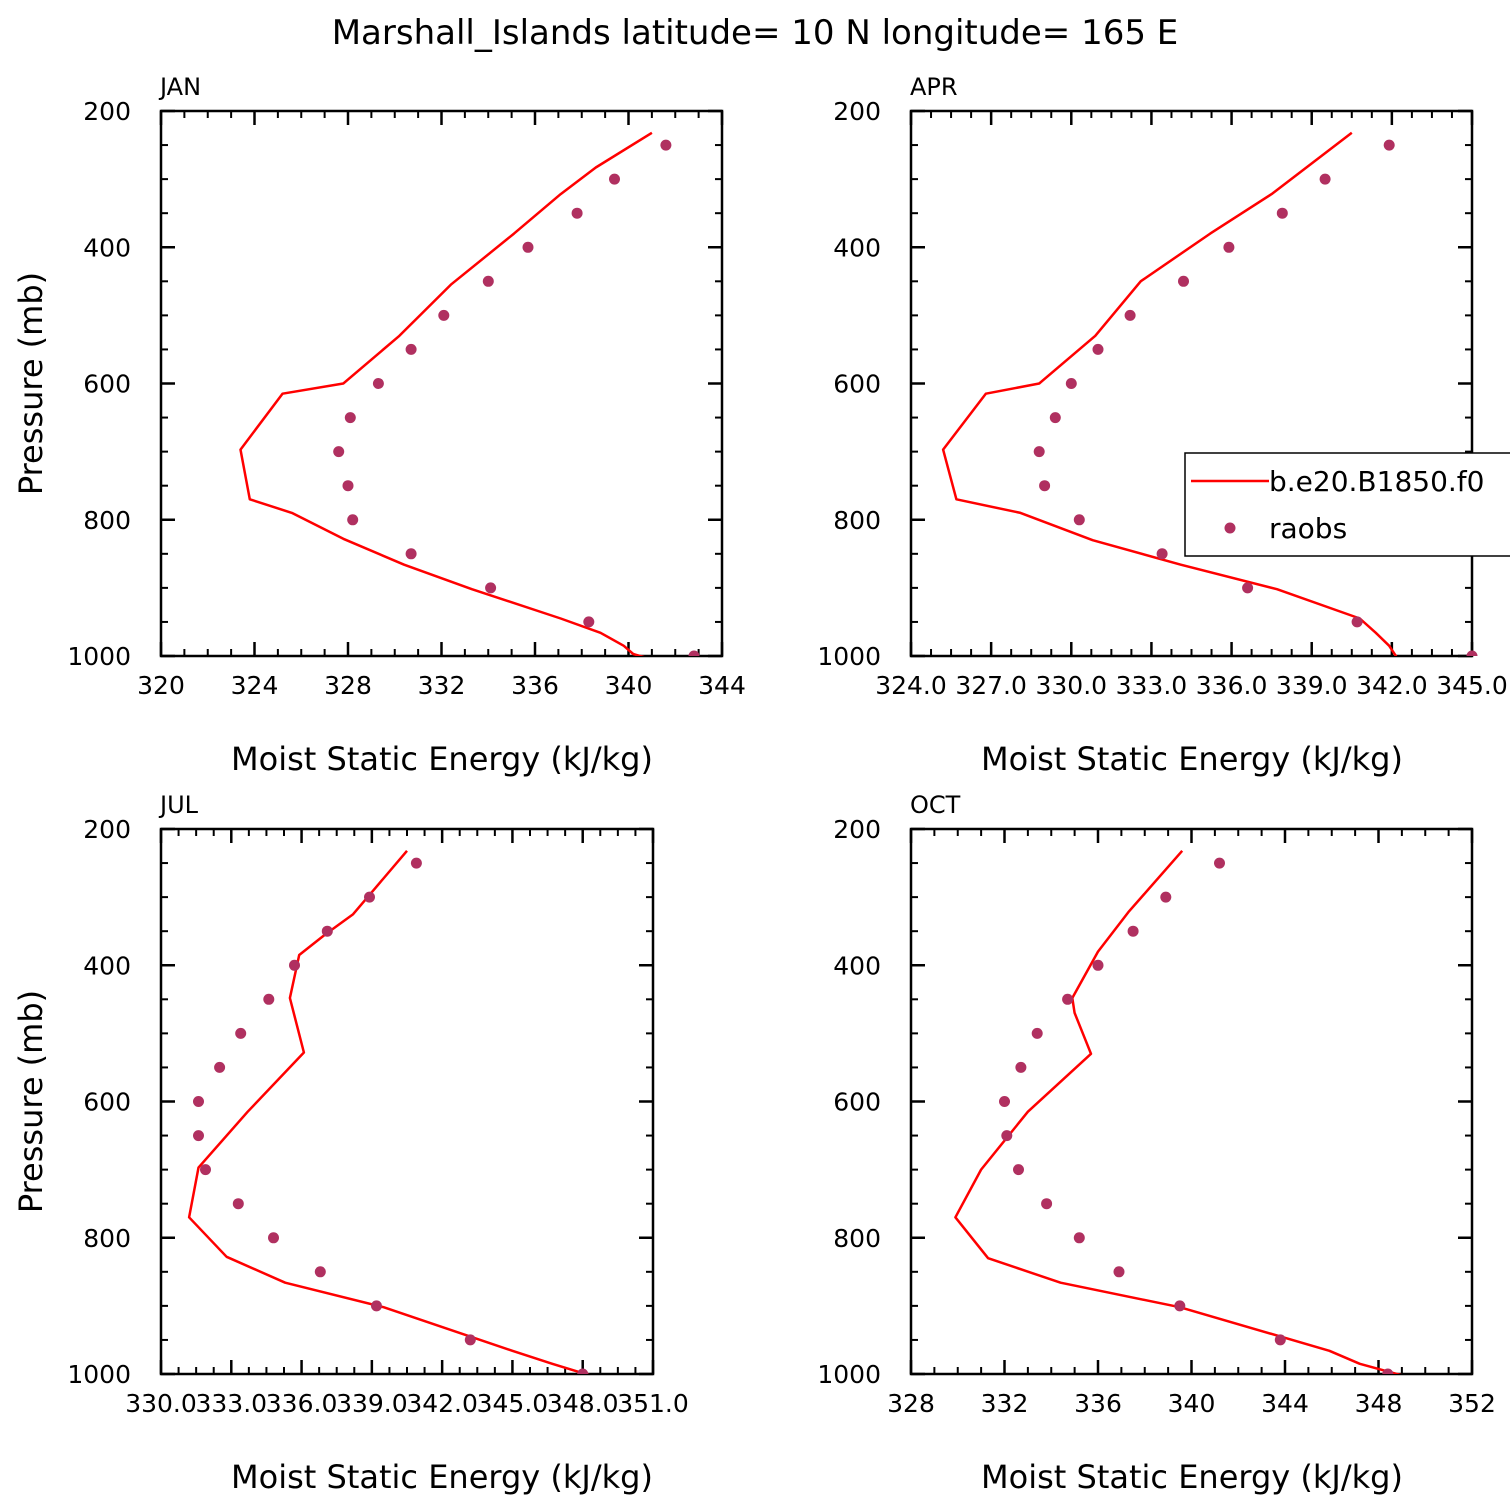 The height and width of the screenshot is (1510, 1510). I want to click on x-tick-label: 324, so click(255, 685).